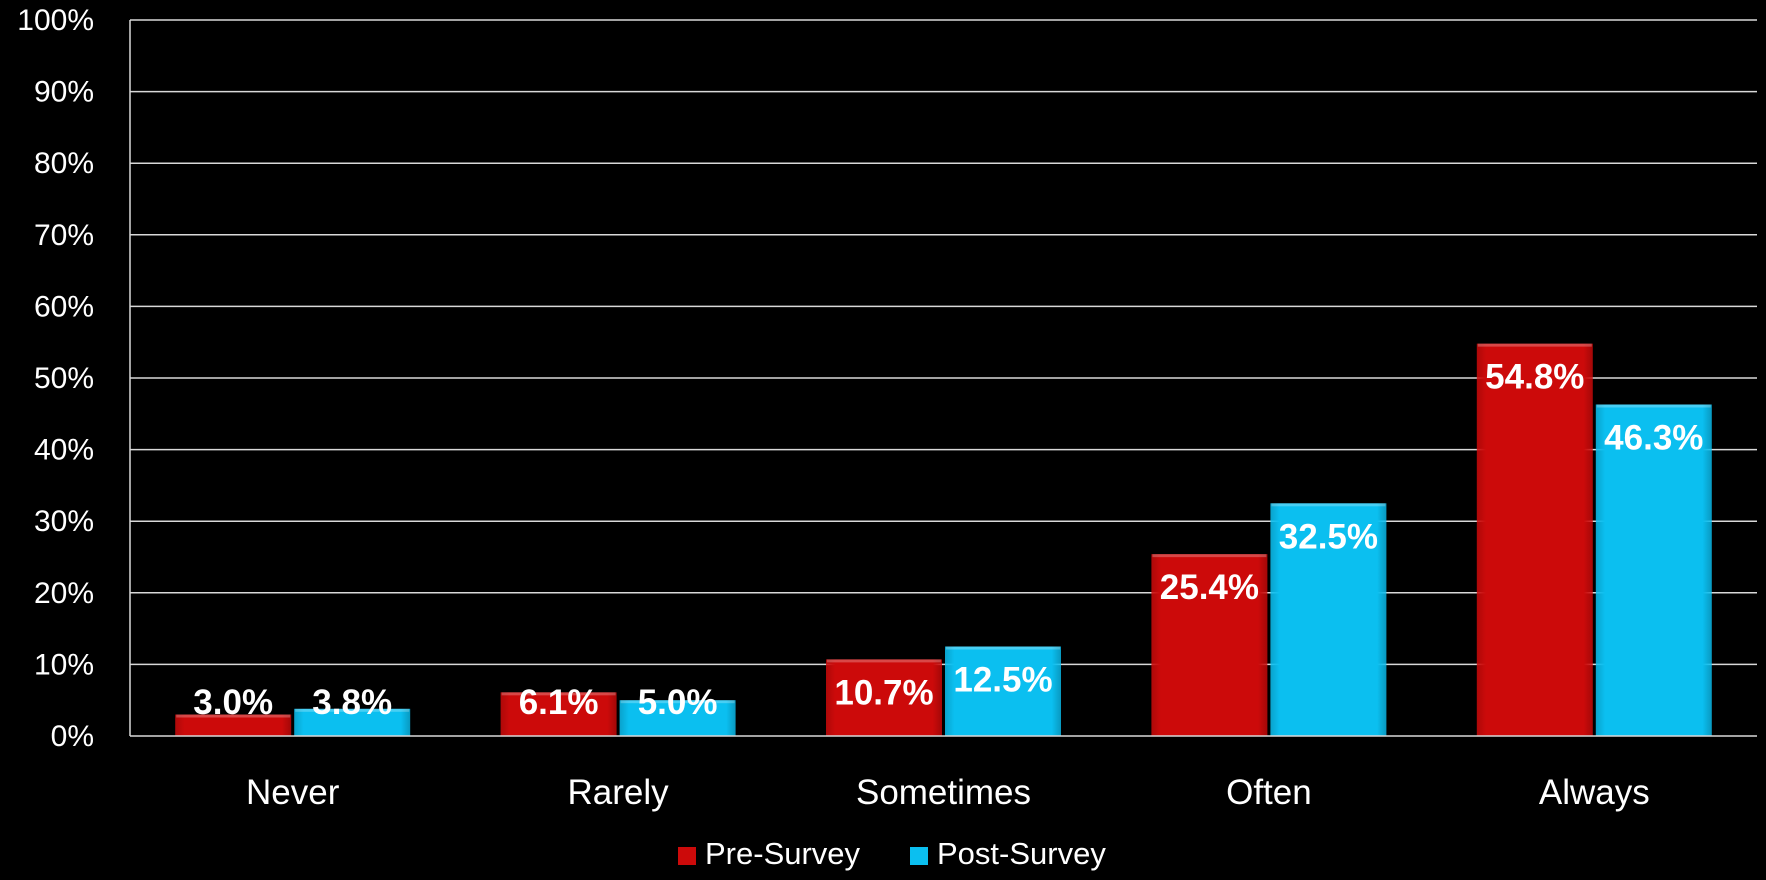 The width and height of the screenshot is (1766, 880). I want to click on y-tick-label-50: 50%, so click(64, 378).